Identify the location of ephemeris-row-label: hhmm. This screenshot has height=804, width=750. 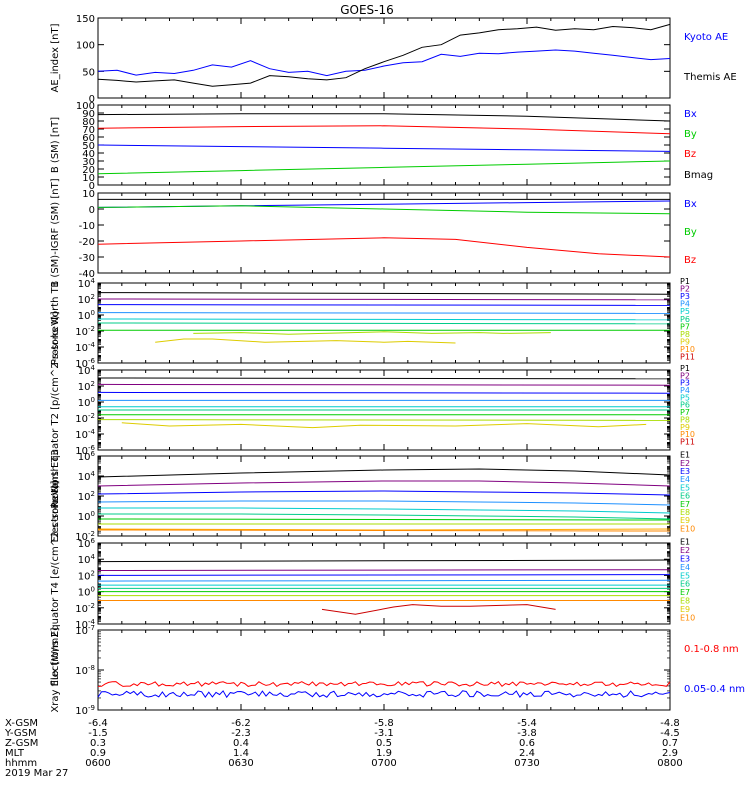
(21, 763).